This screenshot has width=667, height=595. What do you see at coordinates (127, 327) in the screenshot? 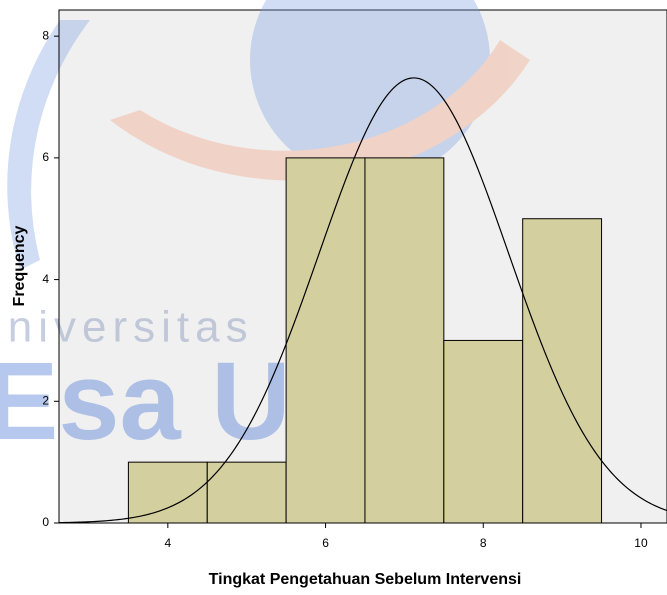
I see `watermark-text: Universitas` at bounding box center [127, 327].